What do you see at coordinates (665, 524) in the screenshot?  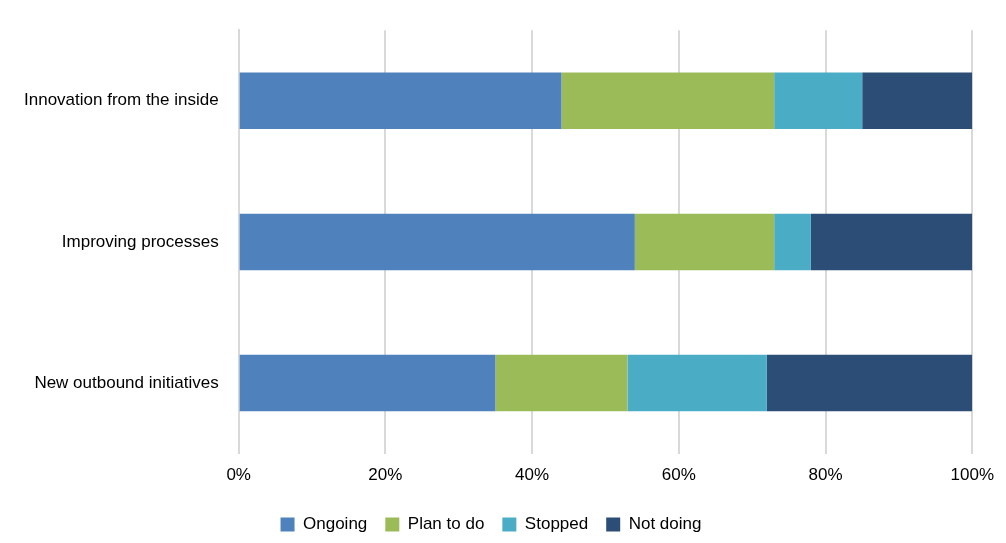 I see `legend-label: Not doing` at bounding box center [665, 524].